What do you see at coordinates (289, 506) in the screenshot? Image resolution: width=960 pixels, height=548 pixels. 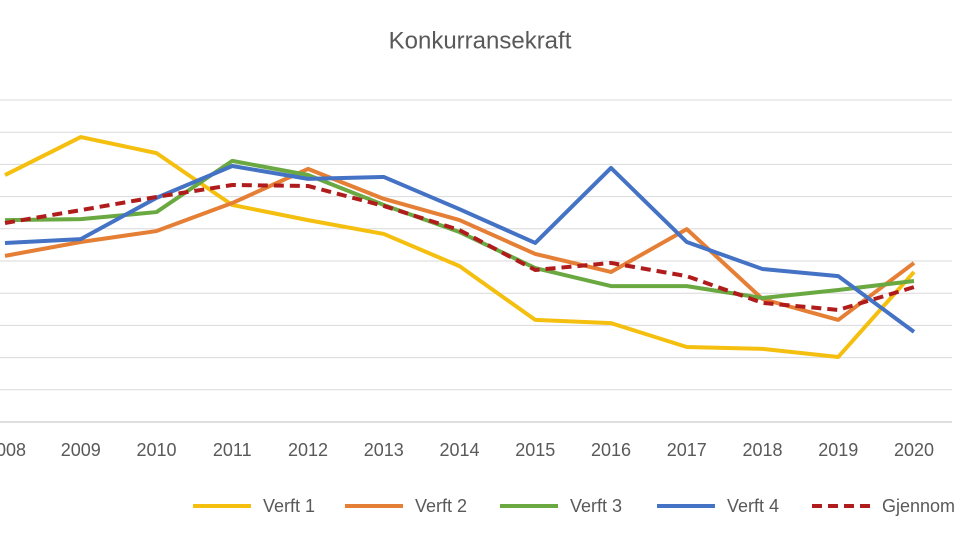 I see `legend-label: Verft 1` at bounding box center [289, 506].